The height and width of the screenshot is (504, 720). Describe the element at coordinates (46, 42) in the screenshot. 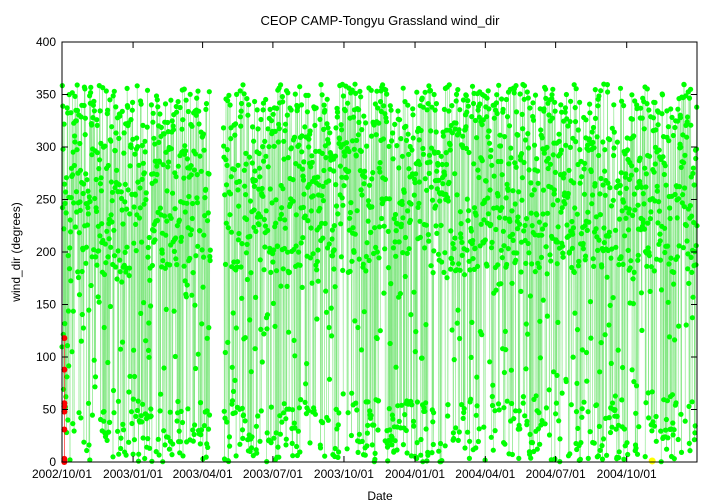

I see `y-tick-label: 400` at that location.